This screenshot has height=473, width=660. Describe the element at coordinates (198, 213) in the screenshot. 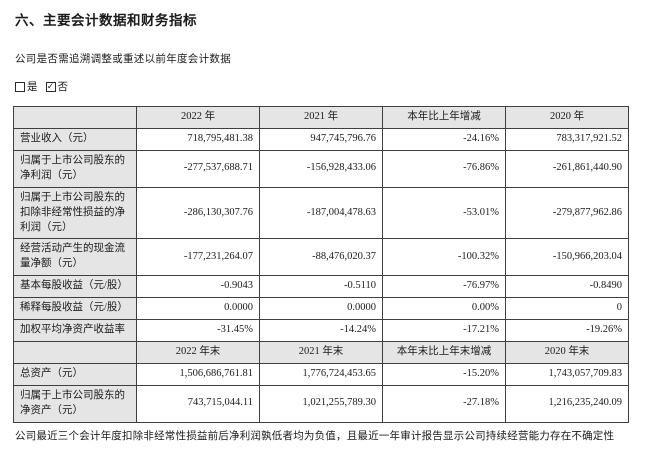

I see `cell-value: -286,130,307.76` at that location.